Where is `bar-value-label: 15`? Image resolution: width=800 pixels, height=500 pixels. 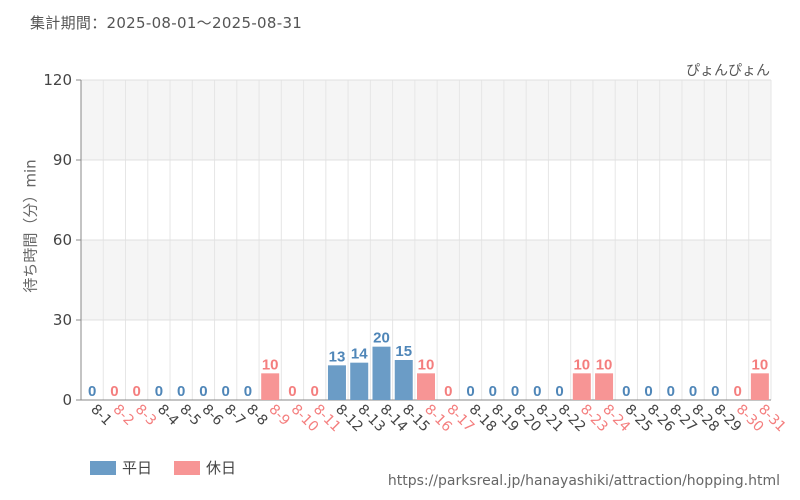 bar-value-label: 15 is located at coordinates (403, 351).